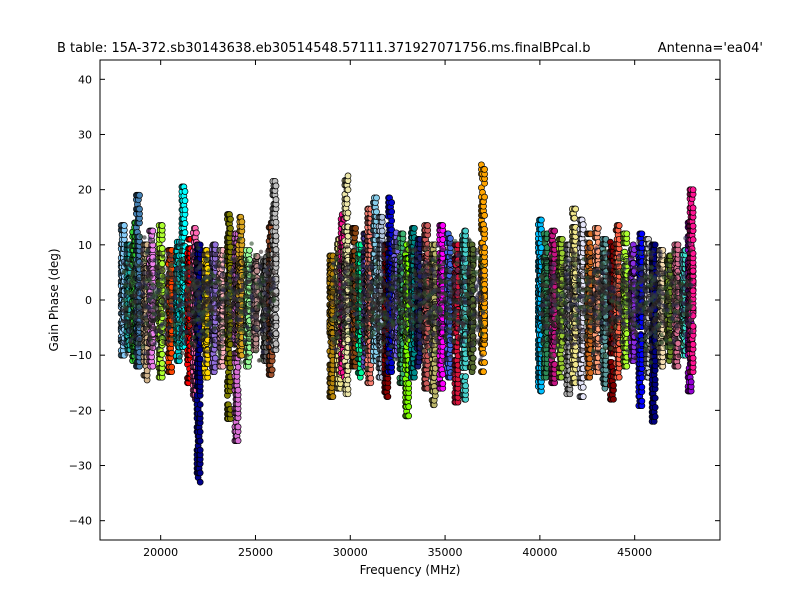 The height and width of the screenshot is (600, 800). Describe the element at coordinates (710, 48) in the screenshot. I see `antenna-label: Antenna='ea04'` at that location.